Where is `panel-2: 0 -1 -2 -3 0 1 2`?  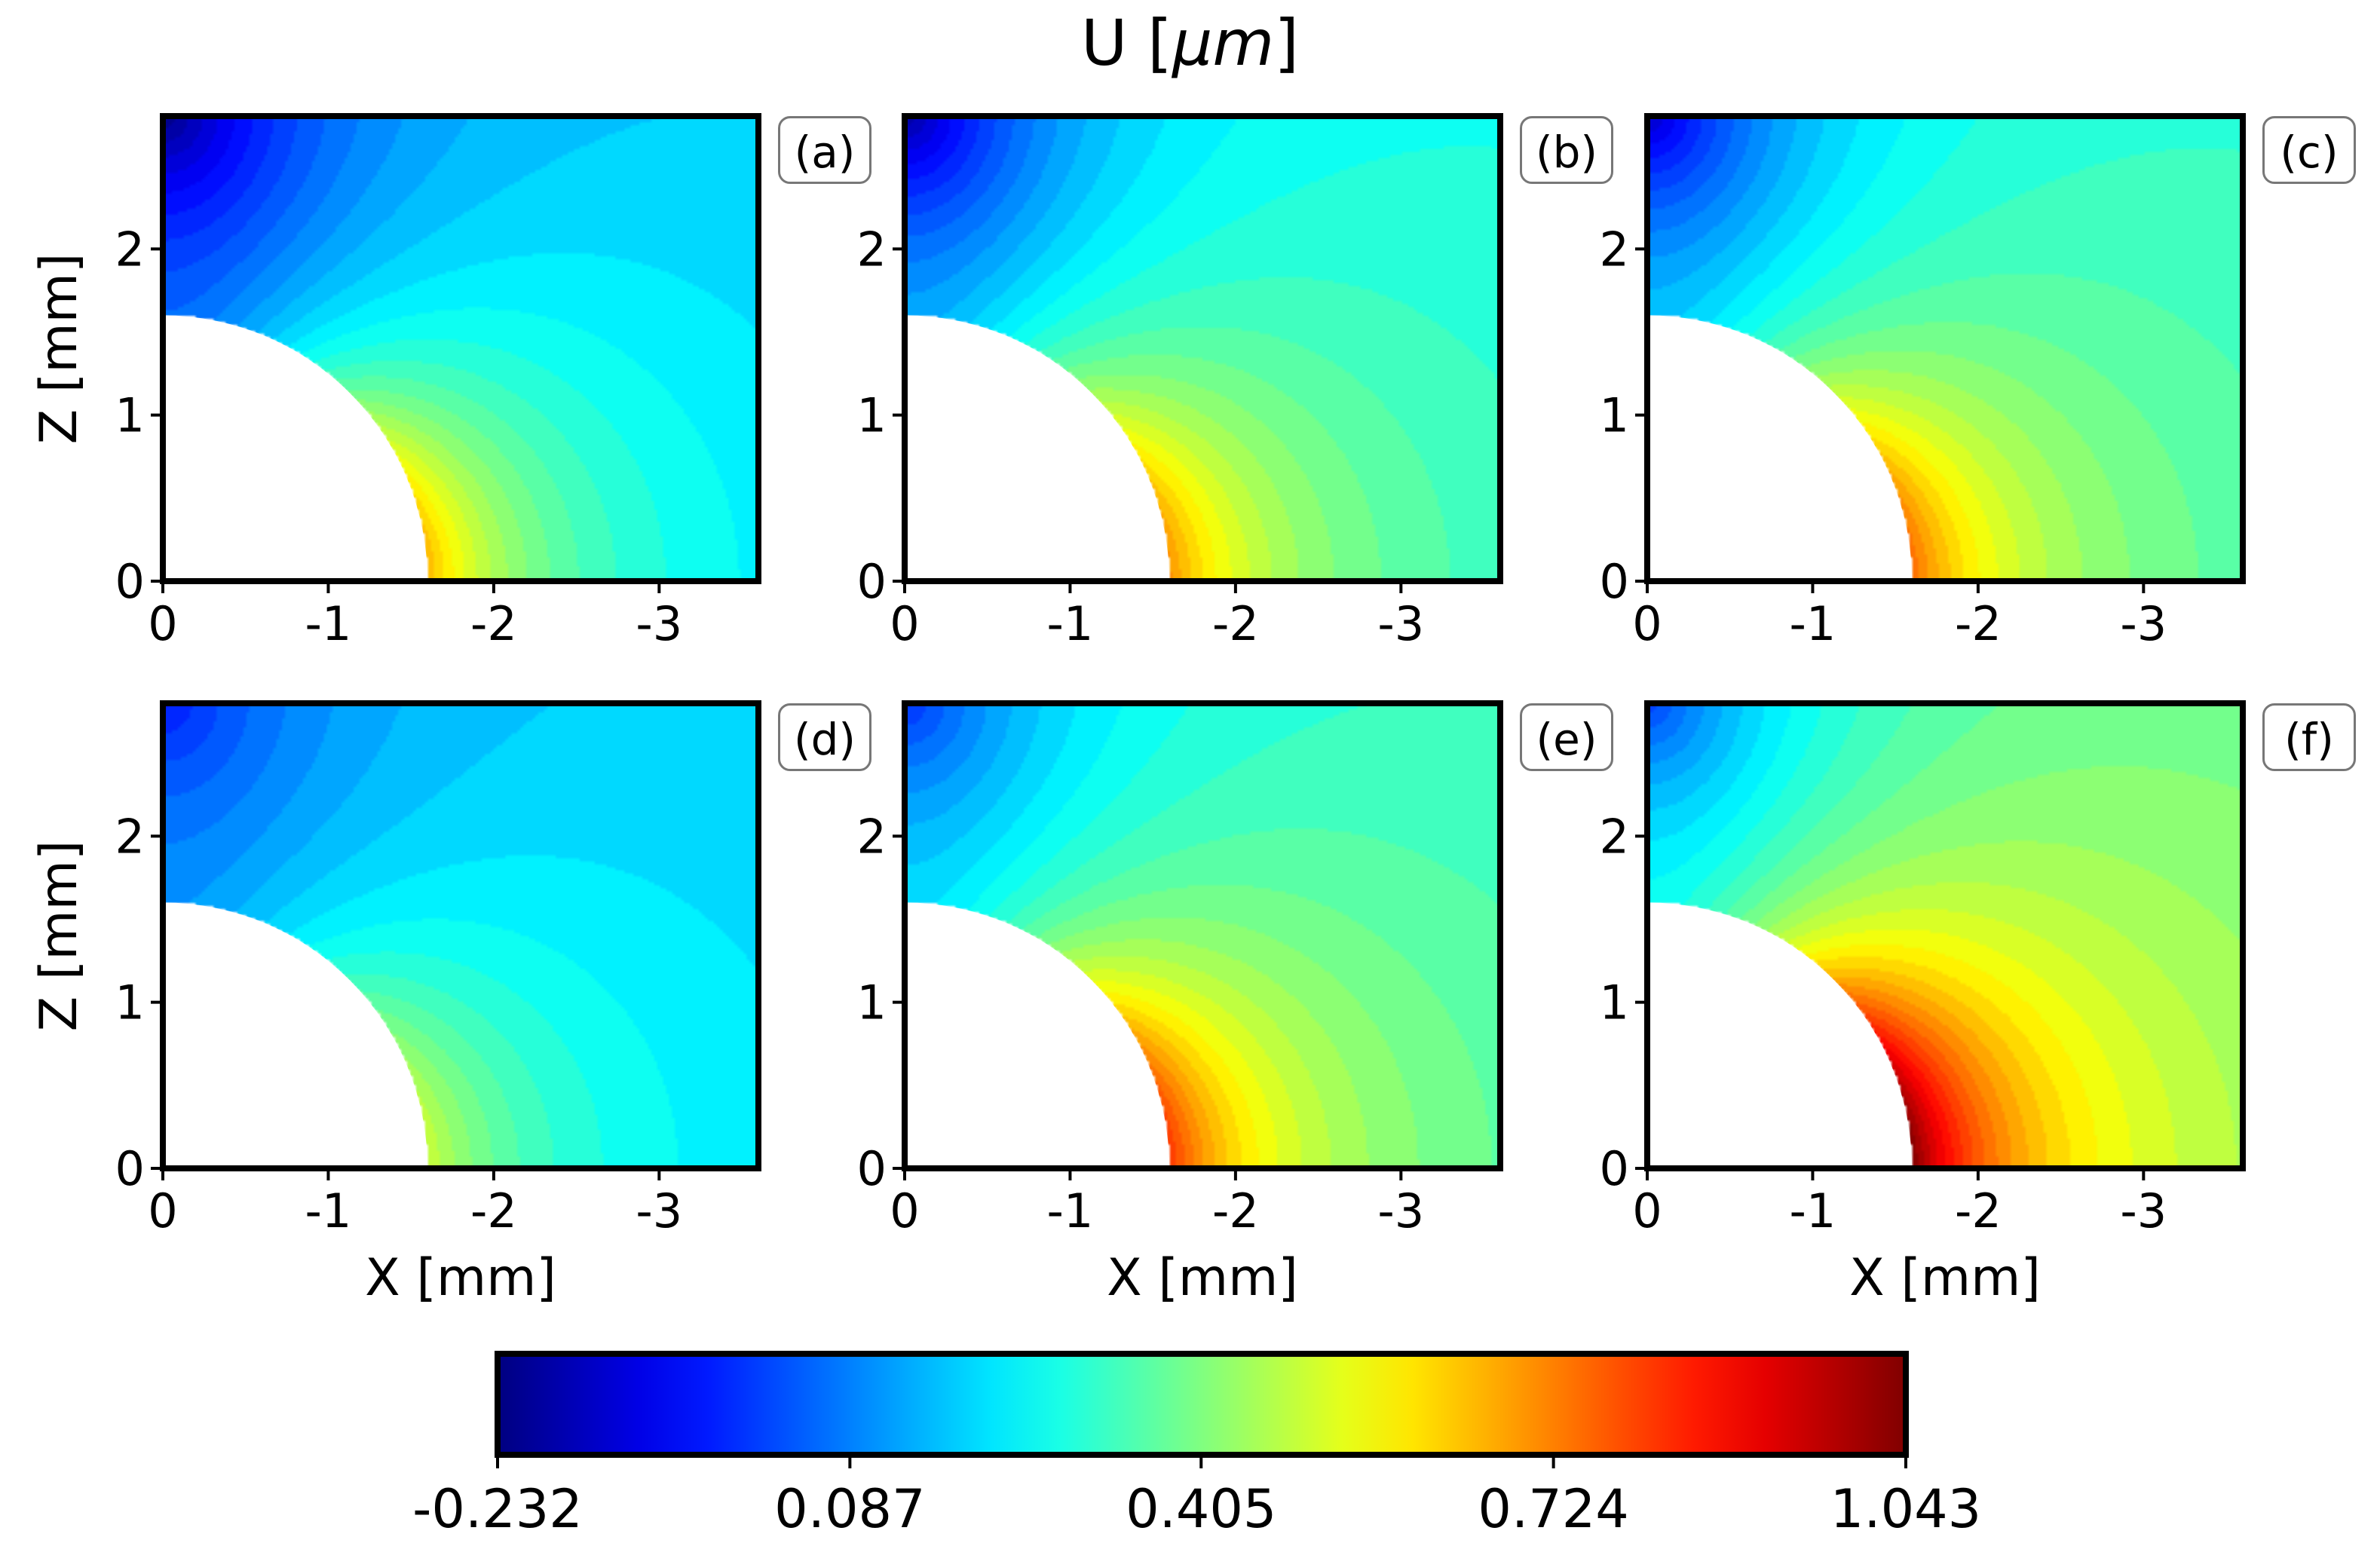
panel-2: 0 -1 -2 -3 0 1 2 is located at coordinates (1180, 382).